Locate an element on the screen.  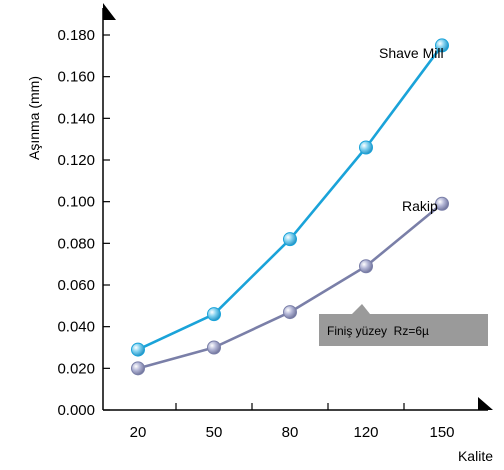
y-axis-arrow is located at coordinates (109, 11).